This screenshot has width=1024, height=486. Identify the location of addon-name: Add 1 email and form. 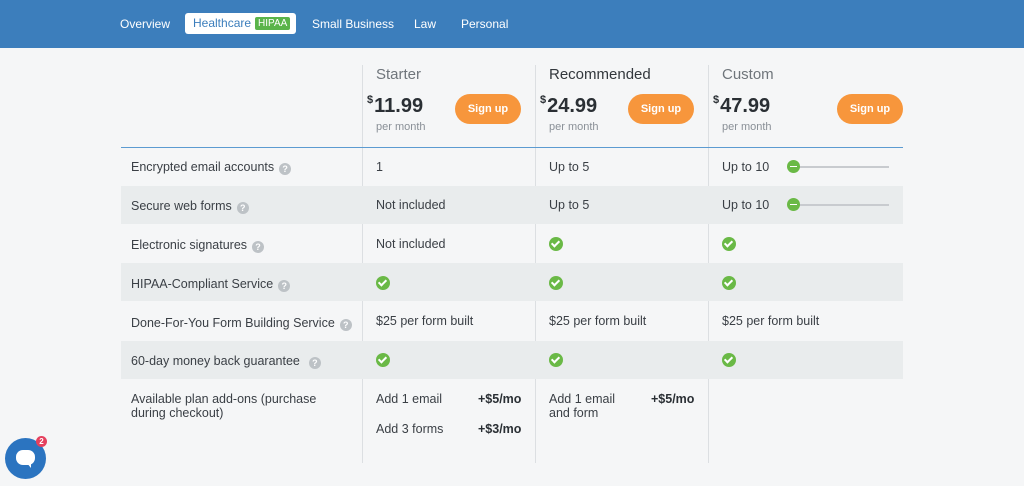
(582, 406).